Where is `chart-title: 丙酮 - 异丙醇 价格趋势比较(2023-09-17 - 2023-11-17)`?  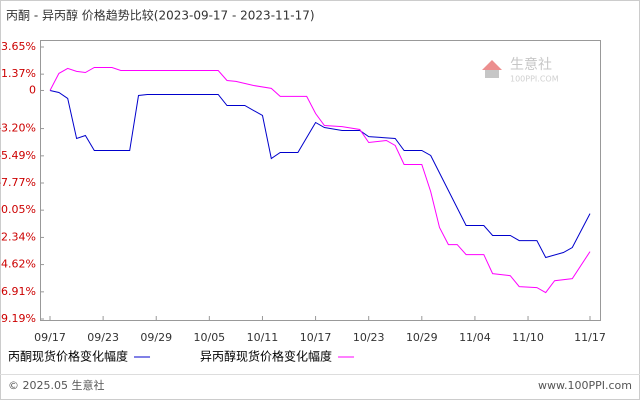 chart-title: 丙酮 - 异丙醇 价格趋势比较(2023-09-17 - 2023-11-17) is located at coordinates (160, 15).